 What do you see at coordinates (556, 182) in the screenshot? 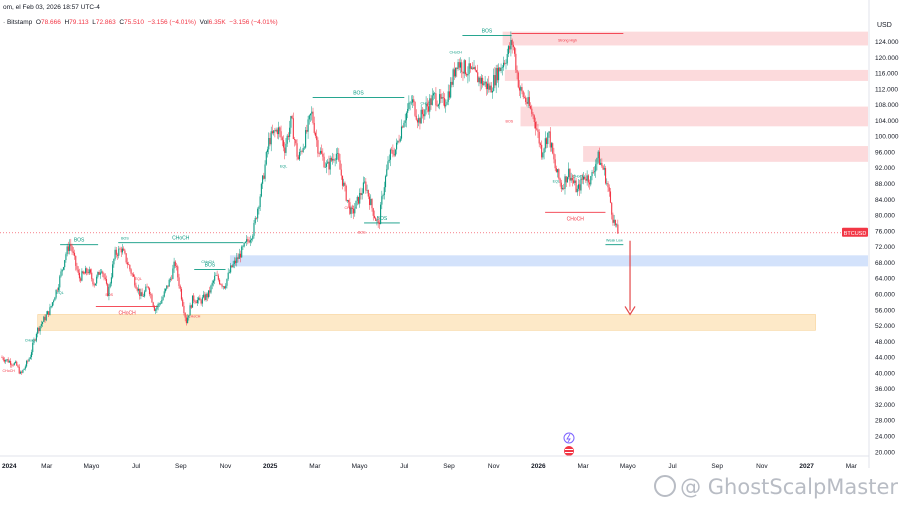
I see `mini-structure-label: EQL` at bounding box center [556, 182].